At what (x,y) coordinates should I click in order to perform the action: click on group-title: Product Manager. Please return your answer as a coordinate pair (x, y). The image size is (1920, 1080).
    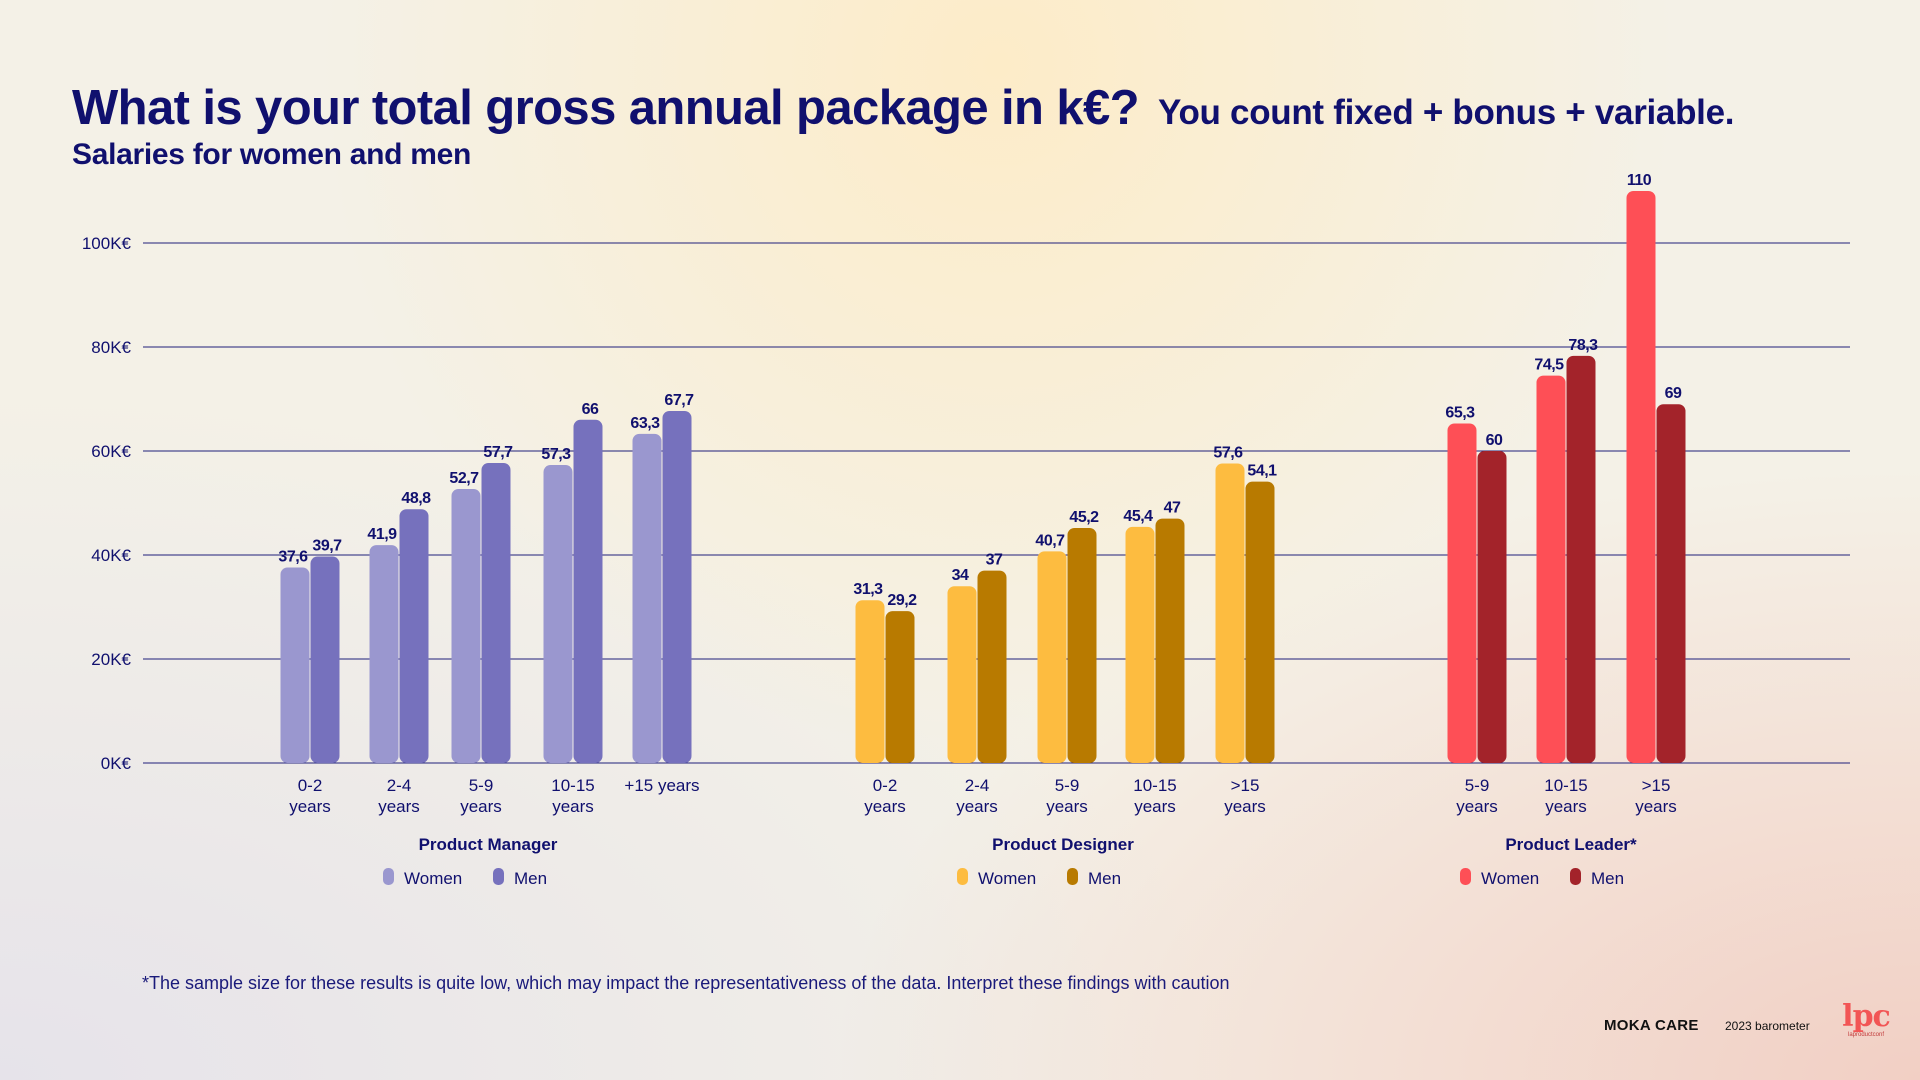
    Looking at the image, I should click on (488, 844).